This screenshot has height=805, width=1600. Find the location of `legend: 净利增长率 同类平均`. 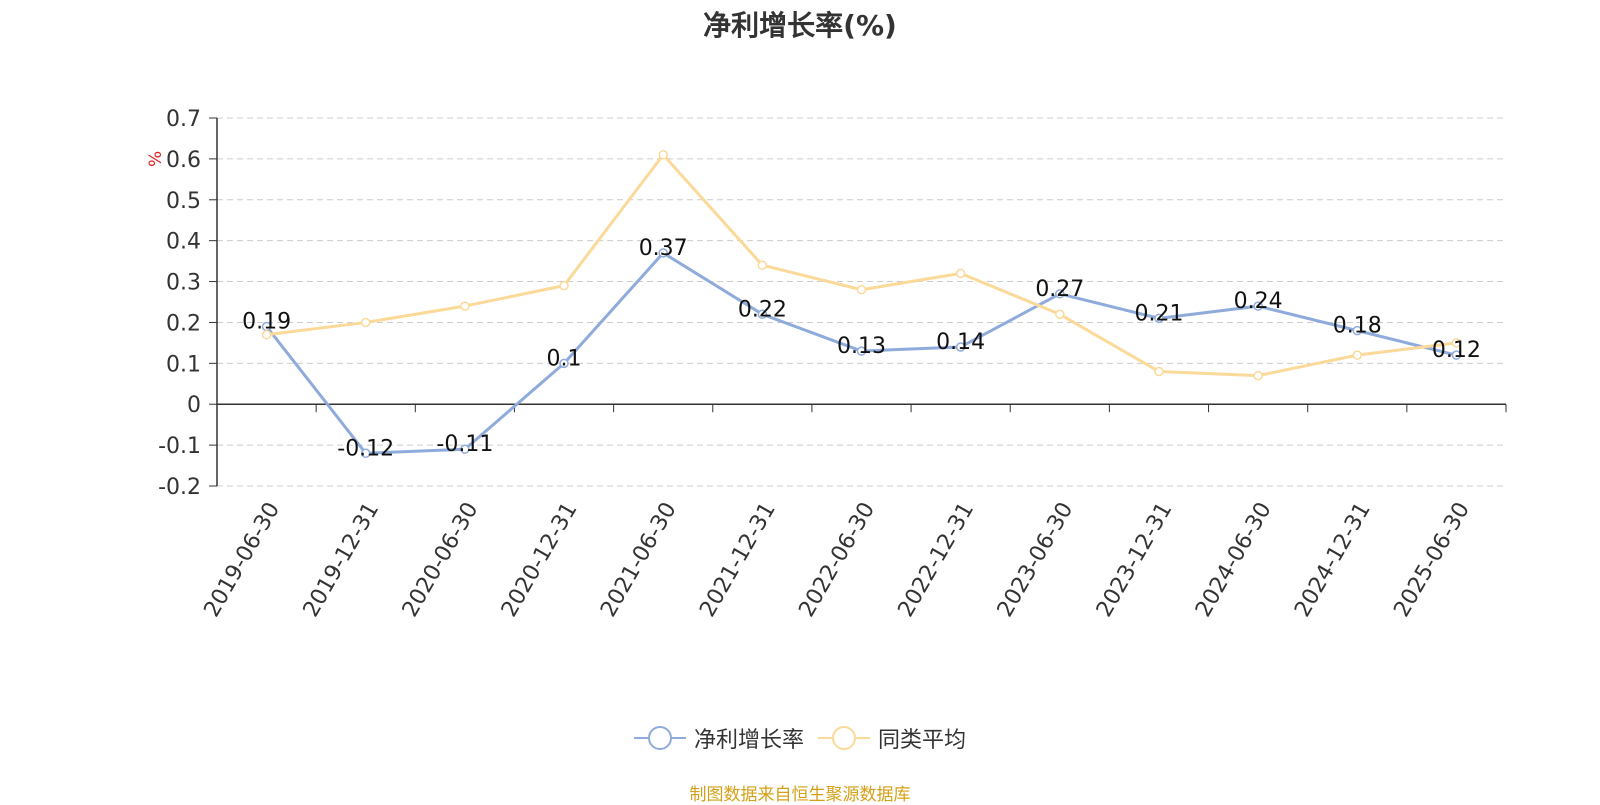

legend: 净利增长率 同类平均 is located at coordinates (800, 738).